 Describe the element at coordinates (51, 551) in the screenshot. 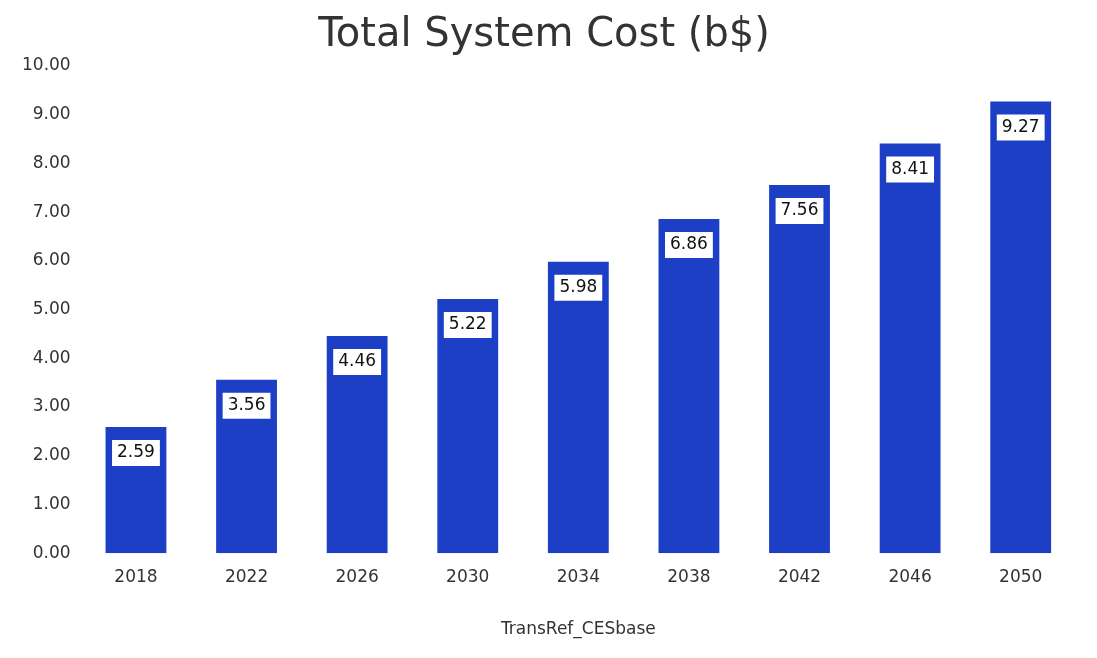

I see `y-tick-label: 0.00` at that location.